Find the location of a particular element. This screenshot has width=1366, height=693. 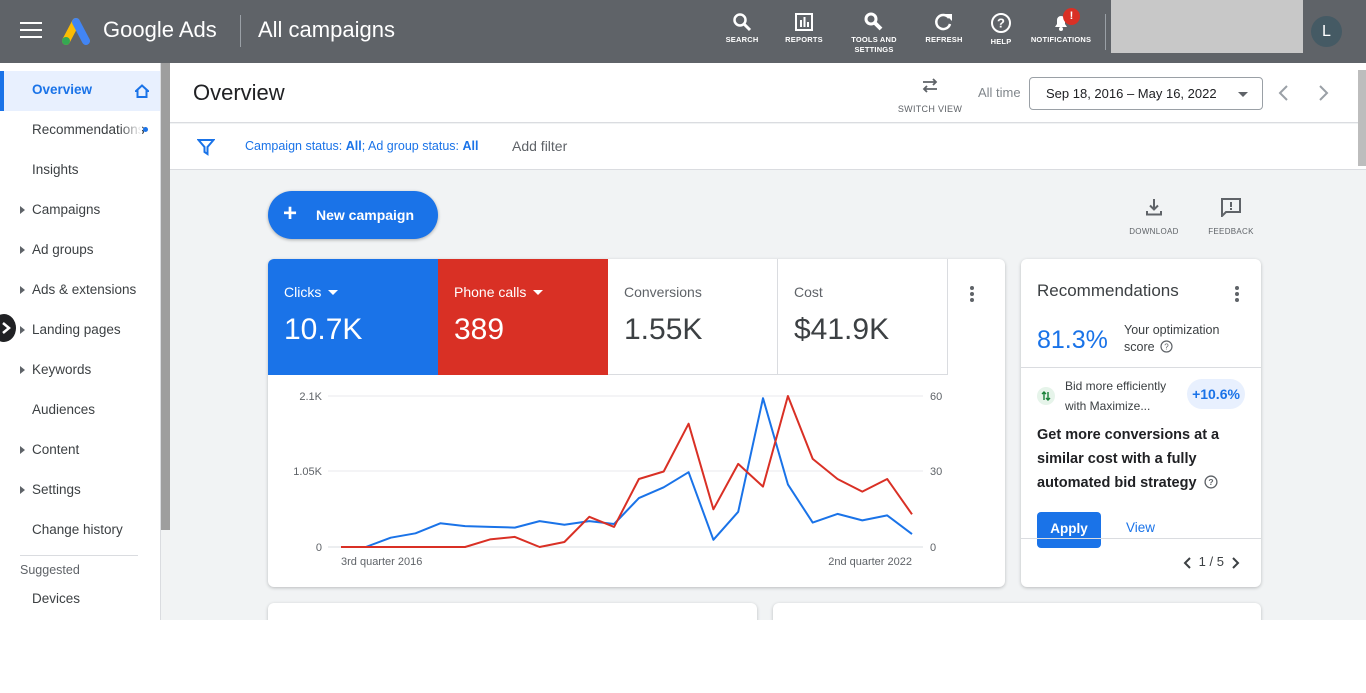

metric-value: 10.7K is located at coordinates (323, 329).